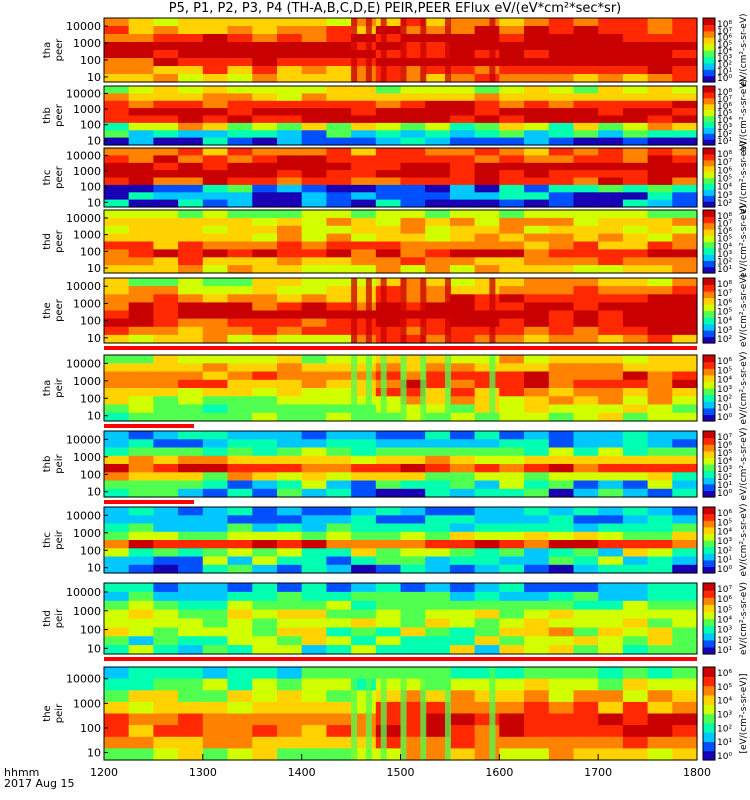  What do you see at coordinates (59, 387) in the screenshot?
I see `panel-label-line2: peir` at bounding box center [59, 387].